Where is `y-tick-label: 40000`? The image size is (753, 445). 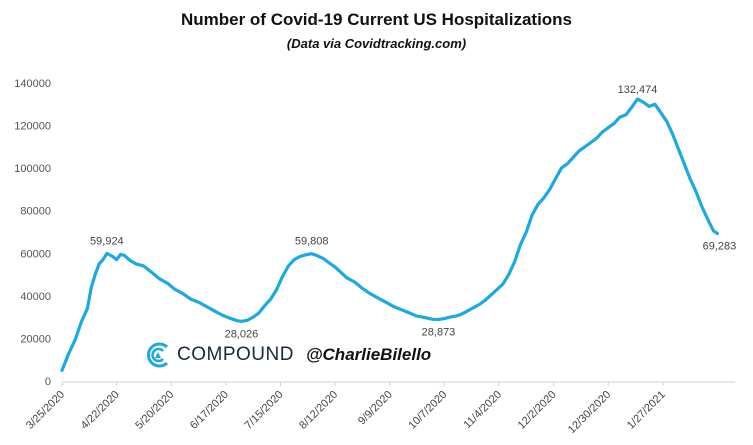 y-tick-label: 40000 is located at coordinates (35, 297).